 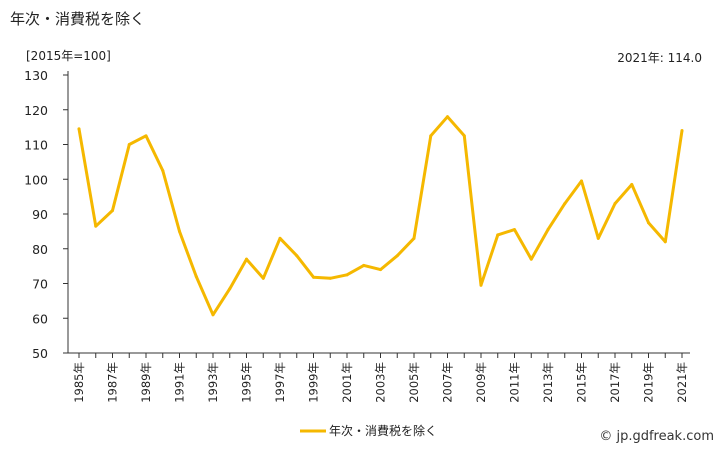 What do you see at coordinates (615, 382) in the screenshot?
I see `x-tick-label: 2017年` at bounding box center [615, 382].